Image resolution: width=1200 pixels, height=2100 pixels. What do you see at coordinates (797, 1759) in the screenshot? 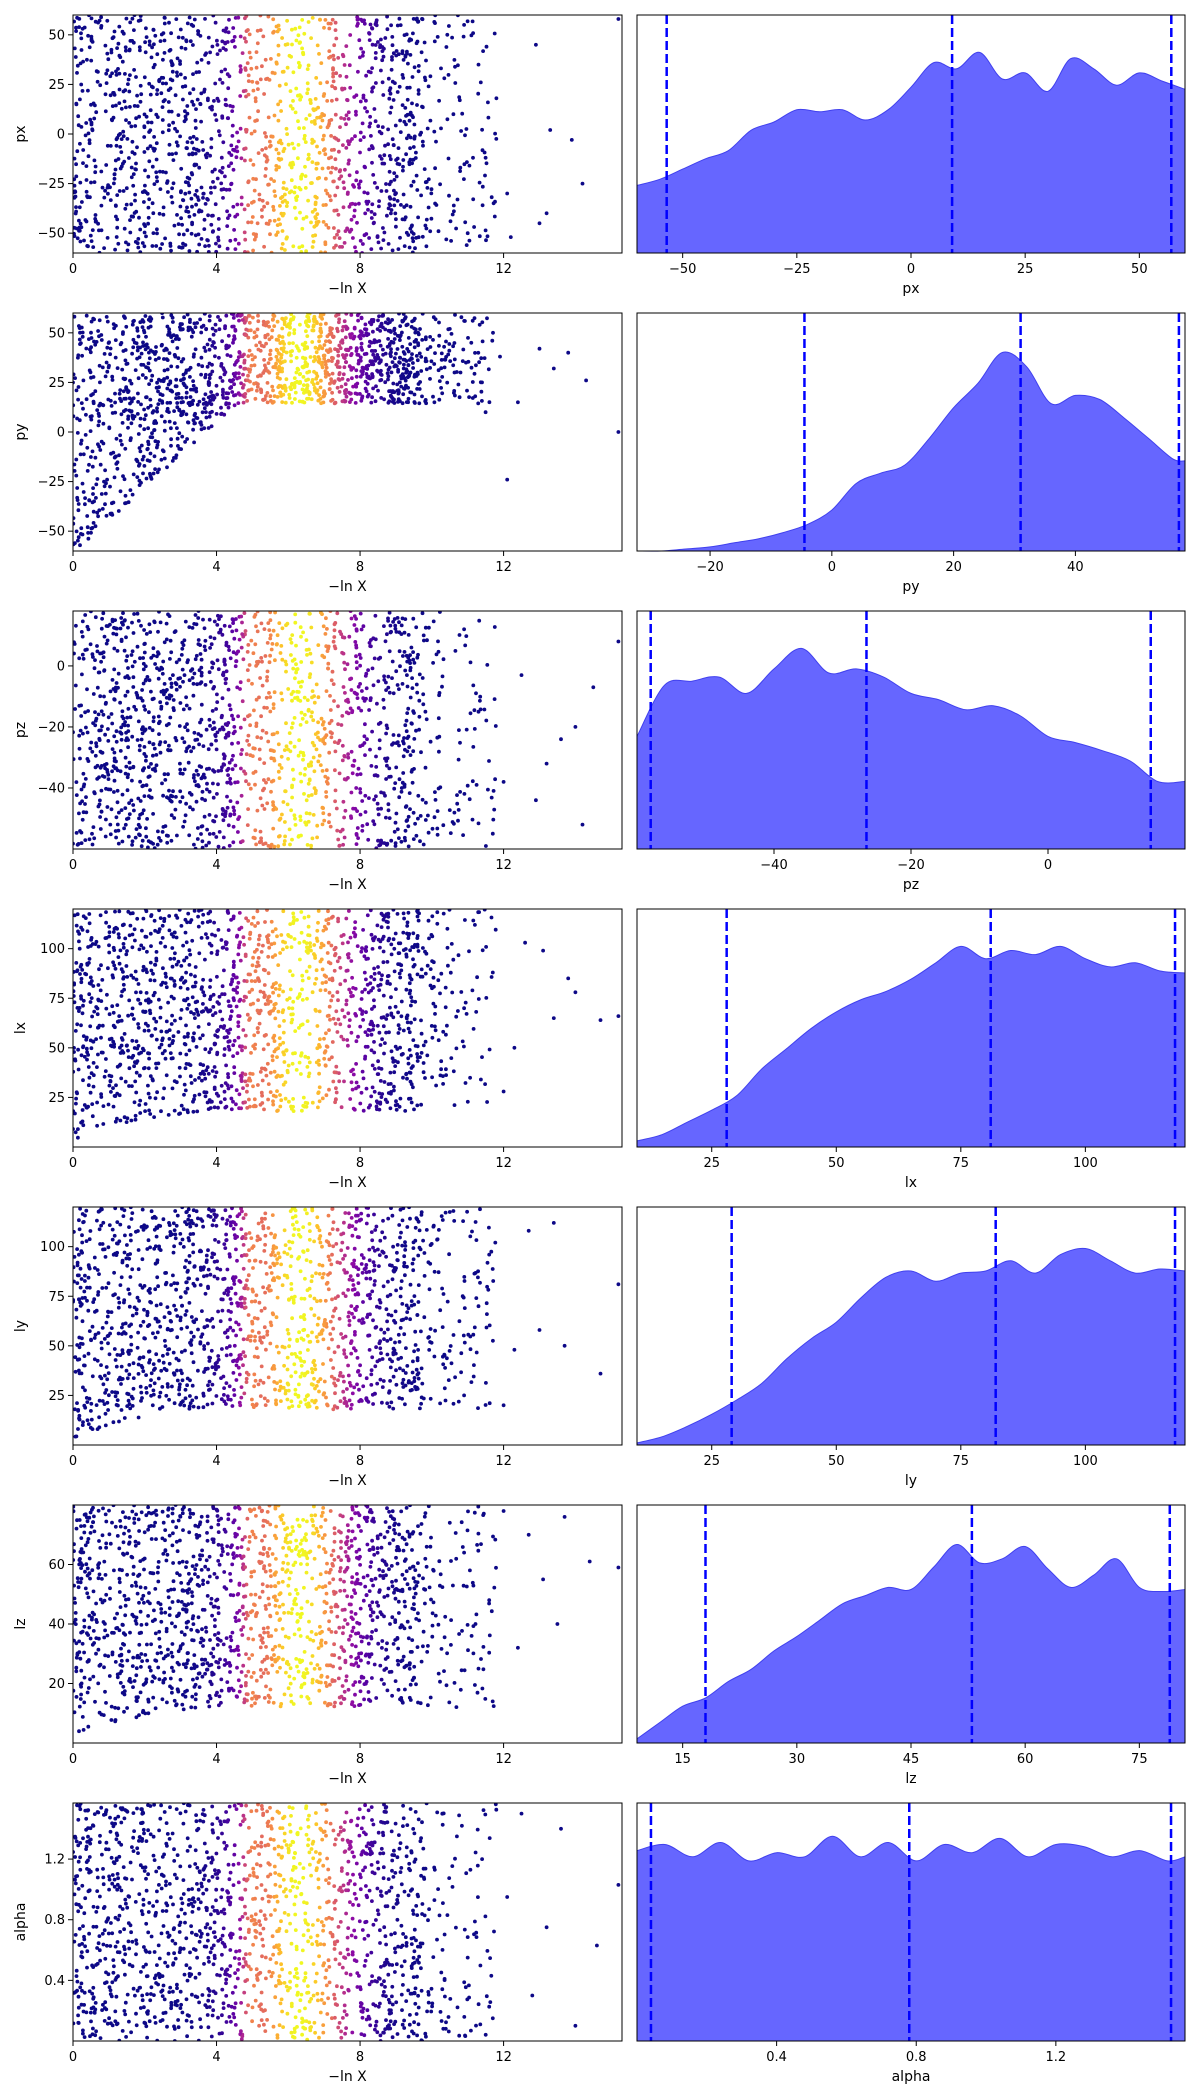
I see `x-tick-label: 30` at bounding box center [797, 1759].